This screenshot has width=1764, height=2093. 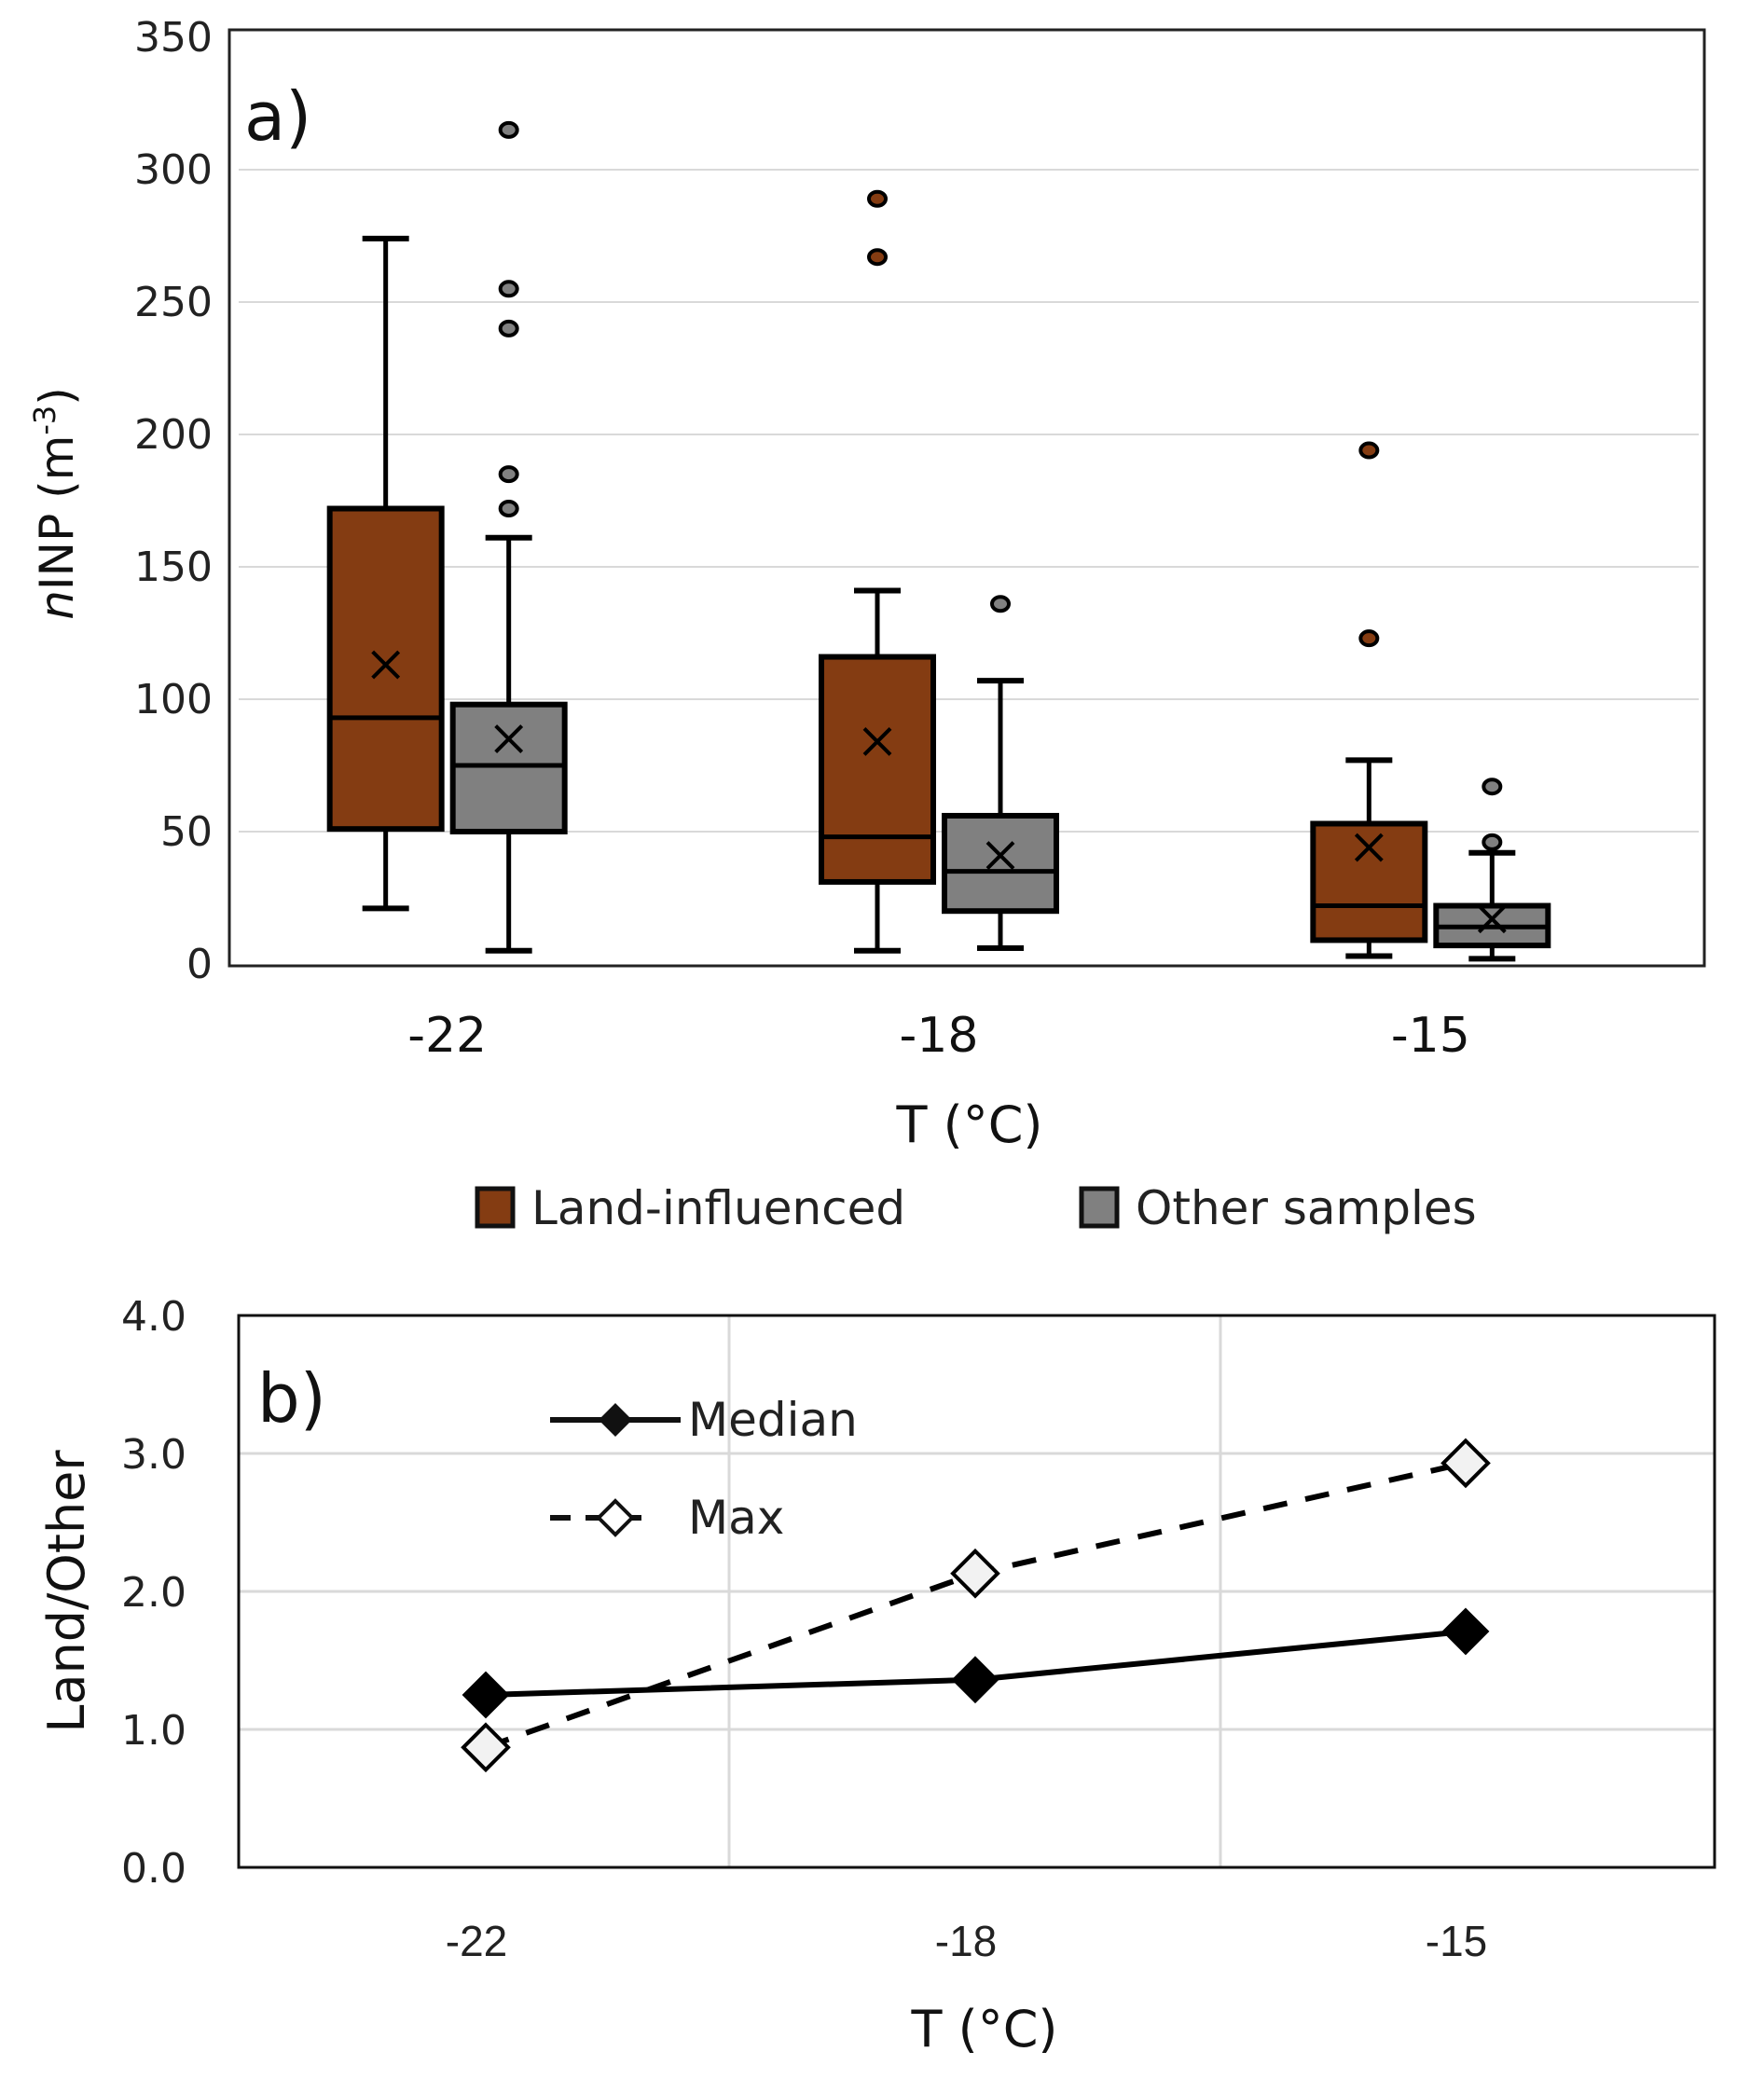 I want to click on y-tick-label: 50, so click(x=186, y=832).